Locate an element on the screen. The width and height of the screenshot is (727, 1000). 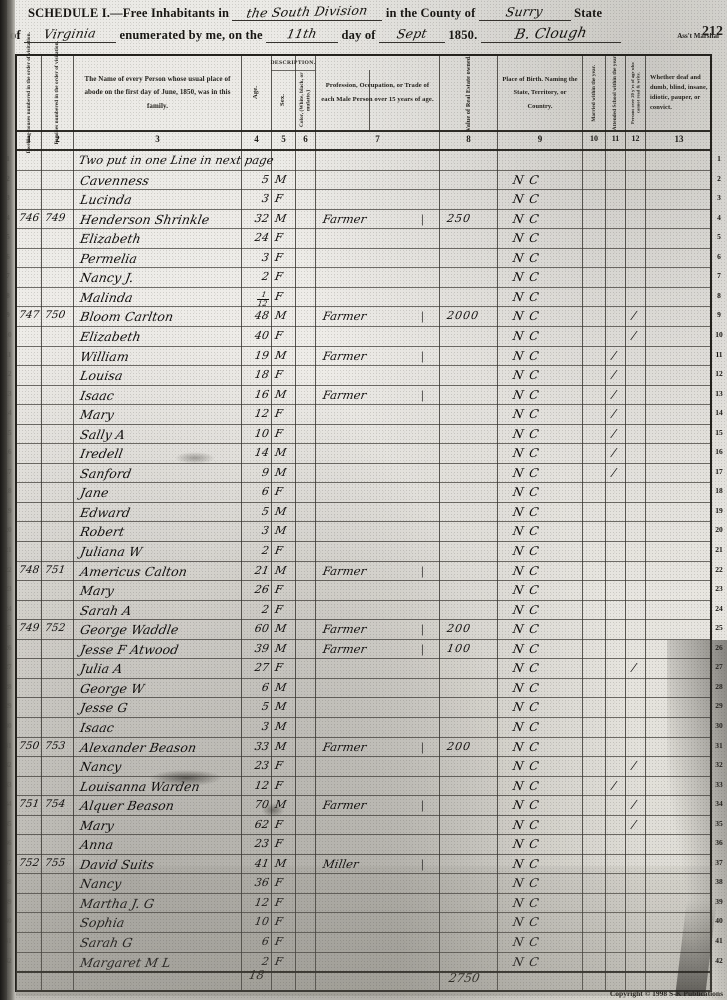
family-number: 755 is located at coordinates (55, 862).